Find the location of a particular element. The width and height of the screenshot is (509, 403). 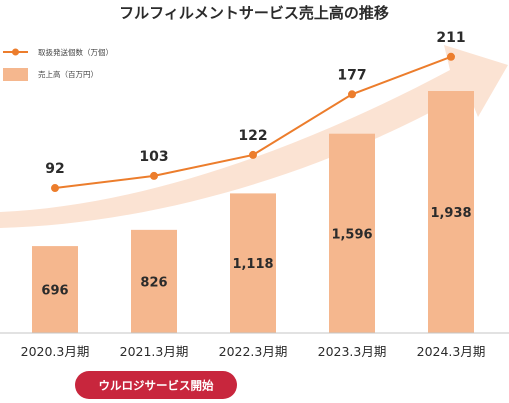

x-tick-label: 2024.3月期 is located at coordinates (451, 351).